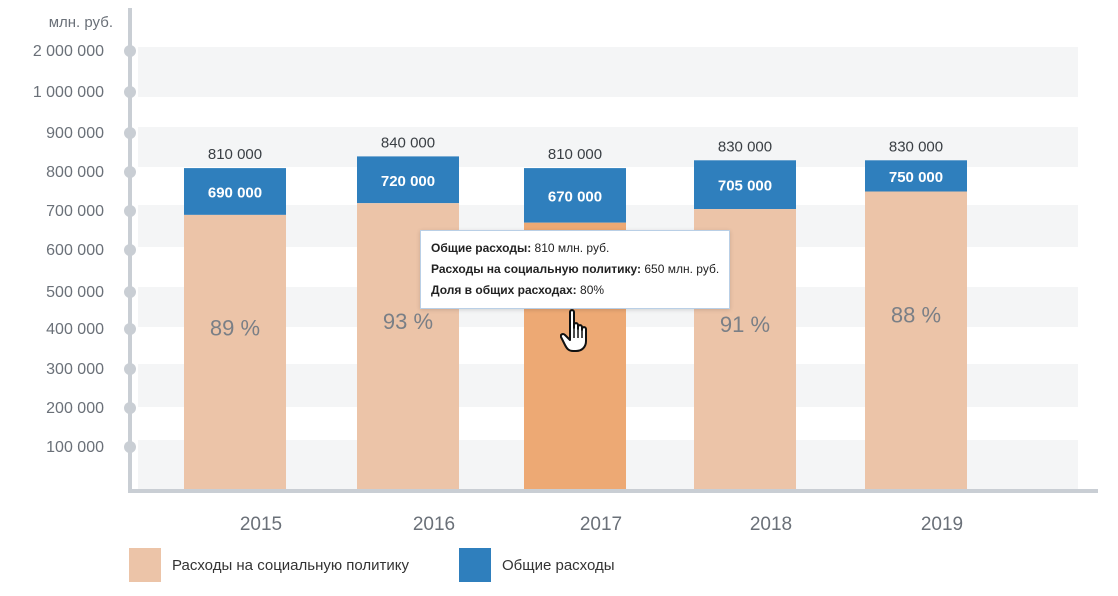 This screenshot has height=596, width=1118. Describe the element at coordinates (75, 447) in the screenshot. I see `y-tick-label: 100 000` at that location.